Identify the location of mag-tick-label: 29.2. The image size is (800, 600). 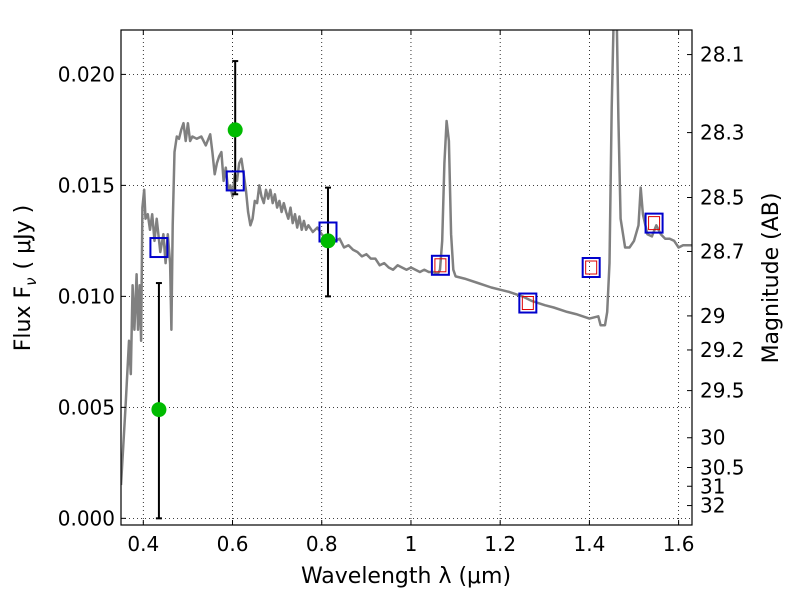
(722, 350).